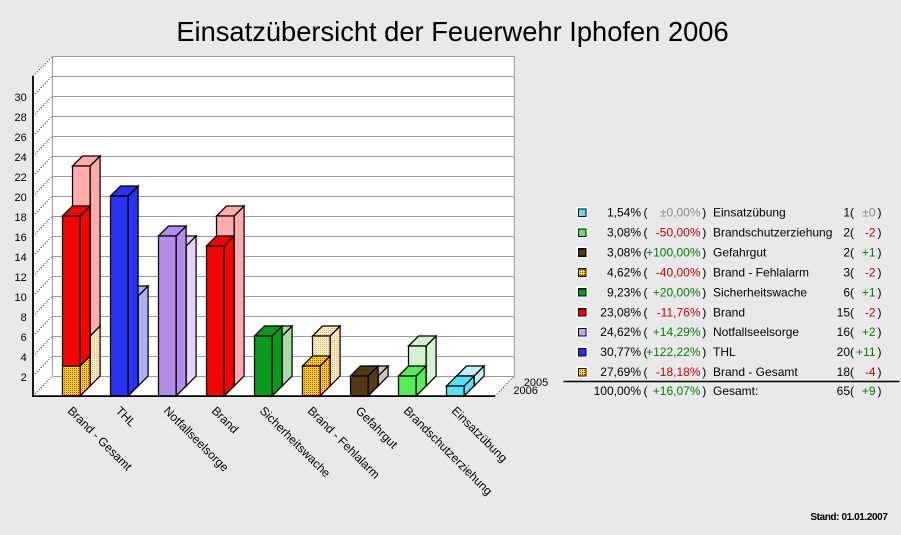  I want to click on svg-text: 20(, so click(845, 352).